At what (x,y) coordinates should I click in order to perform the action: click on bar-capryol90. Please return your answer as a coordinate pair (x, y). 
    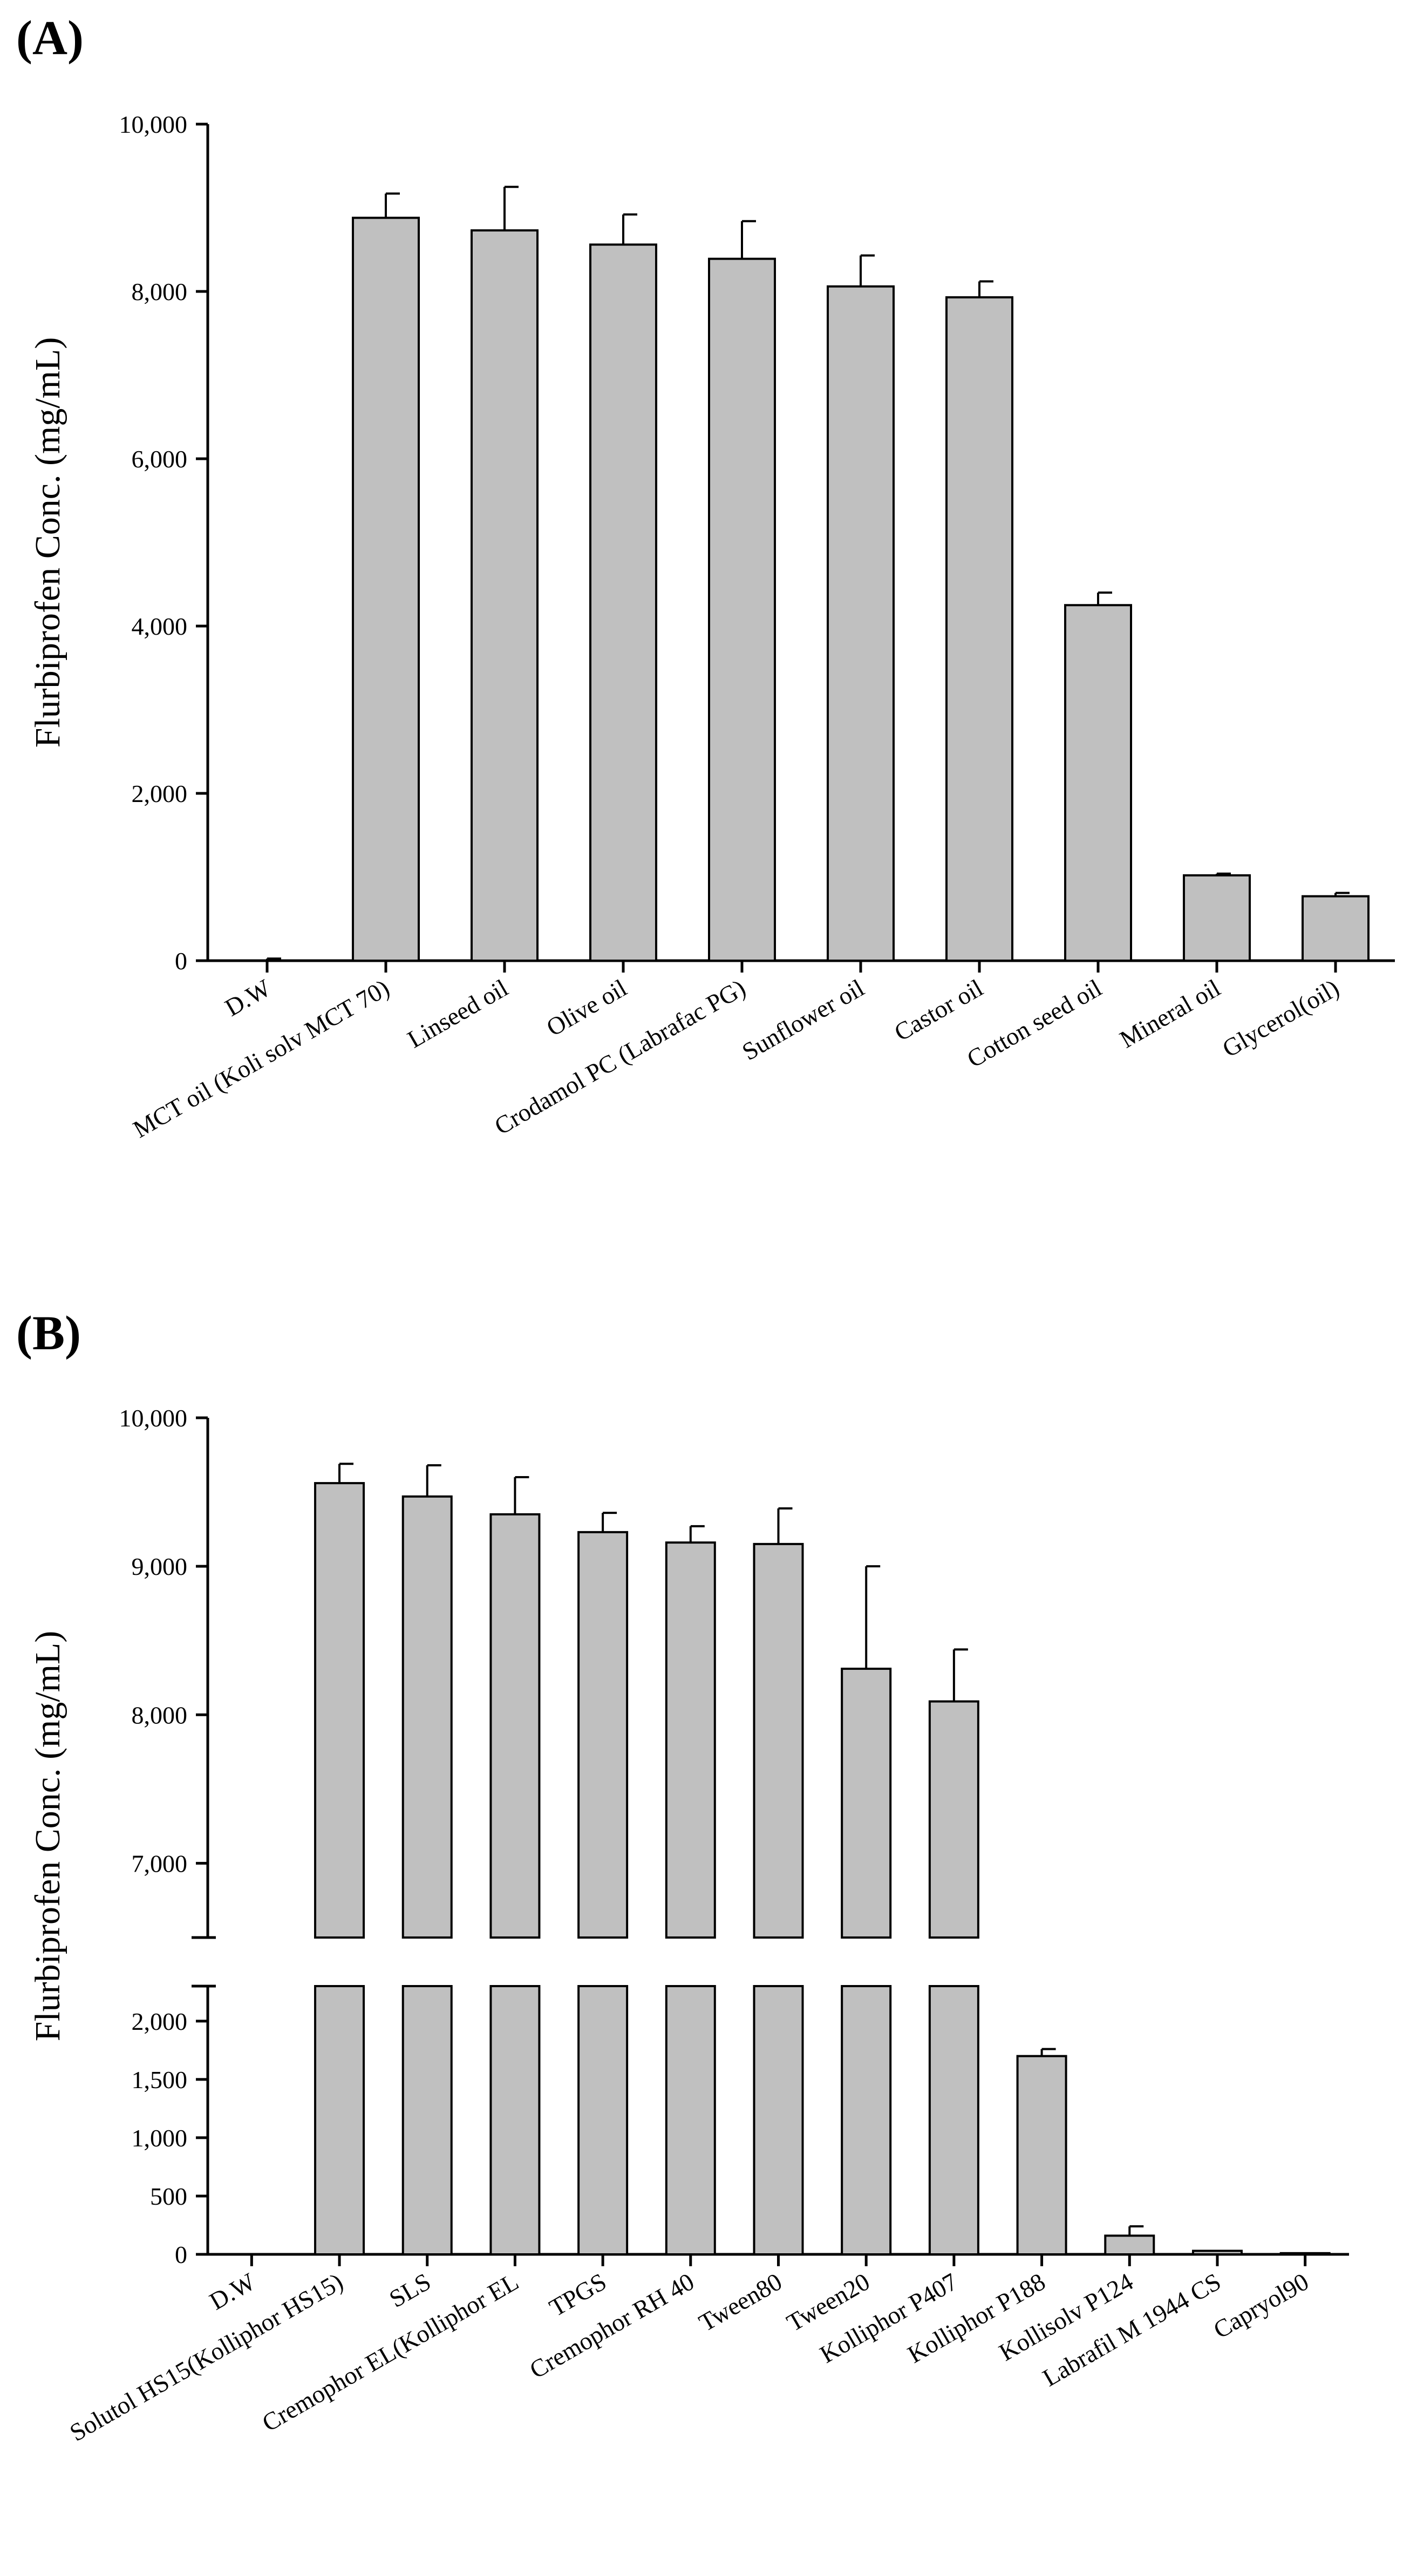
    Looking at the image, I should click on (1305, 2254).